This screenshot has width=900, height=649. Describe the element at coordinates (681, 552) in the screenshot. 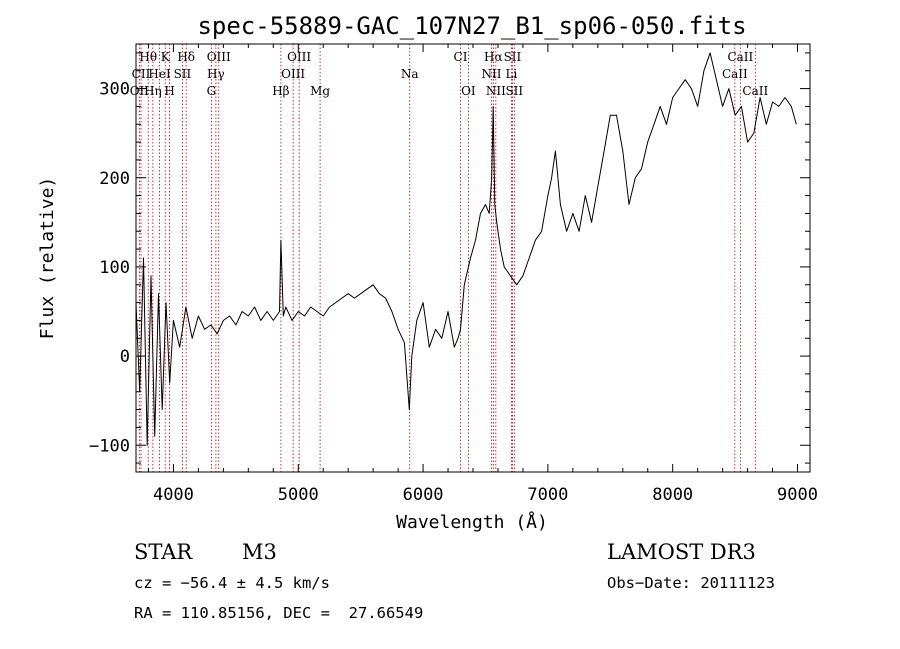

I see `survey-name: LAMOST DR3` at that location.